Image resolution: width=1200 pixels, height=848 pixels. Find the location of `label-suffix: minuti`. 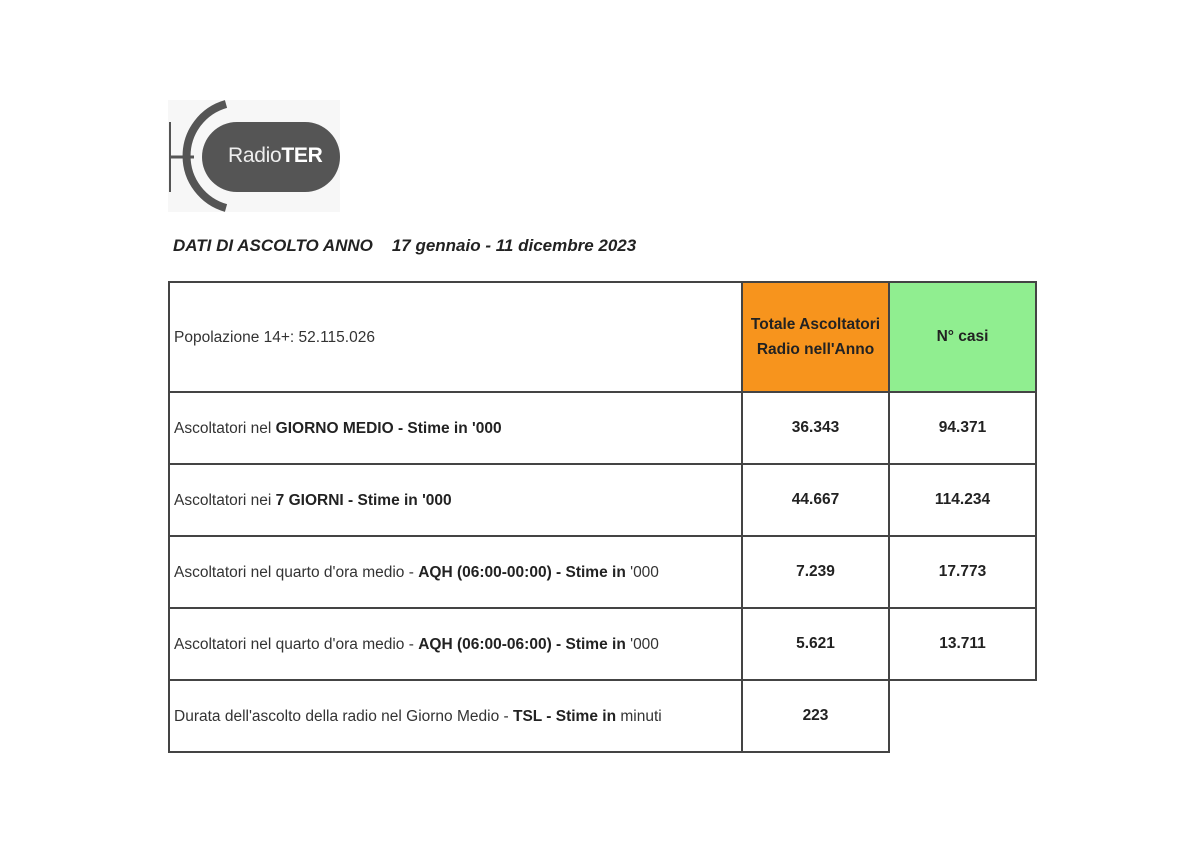

label-suffix: minuti is located at coordinates (639, 716).